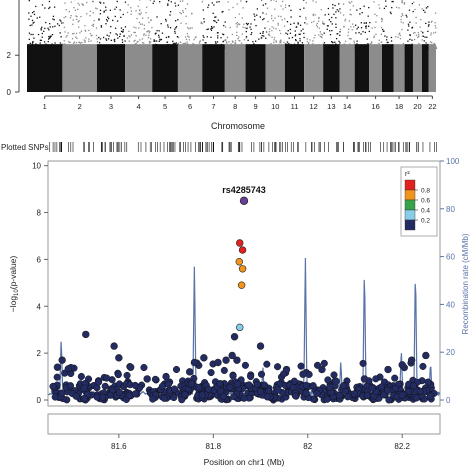 The image size is (474, 474). Describe the element at coordinates (244, 200) in the screenshot. I see `lead-snp` at that location.